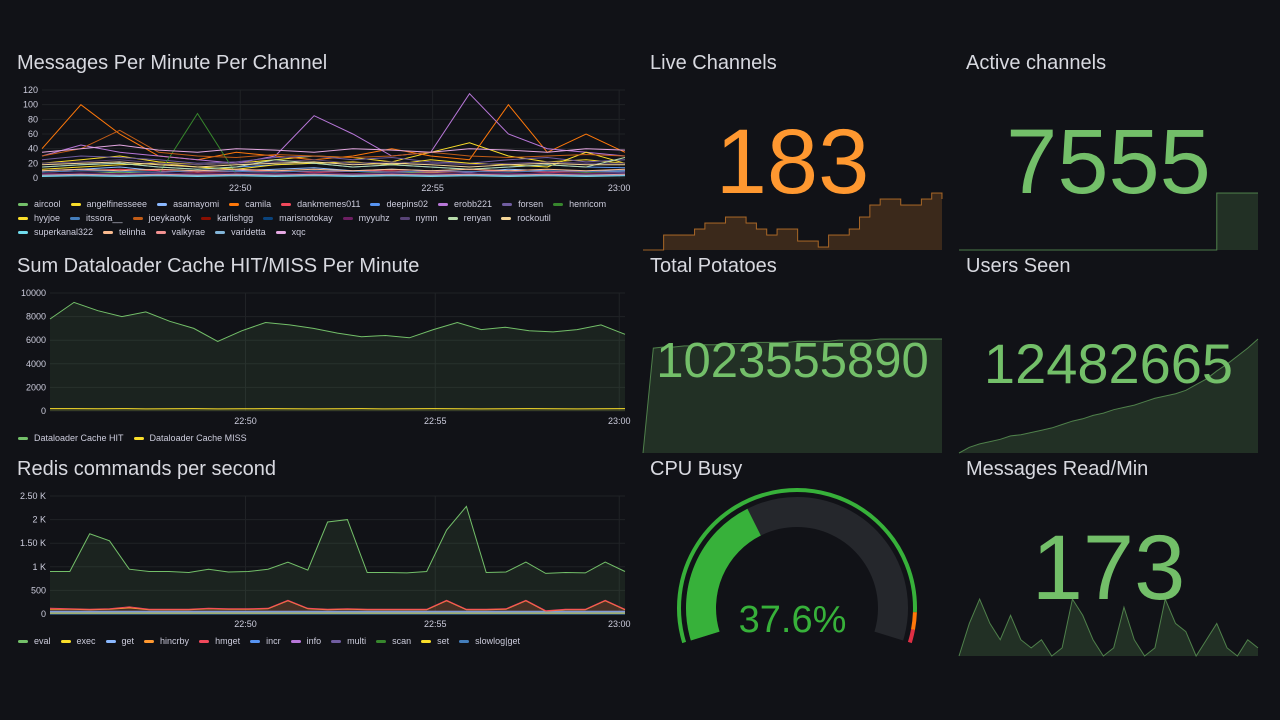 The height and width of the screenshot is (720, 1280). What do you see at coordinates (228, 641) in the screenshot?
I see `legend-label: hmget` at bounding box center [228, 641].